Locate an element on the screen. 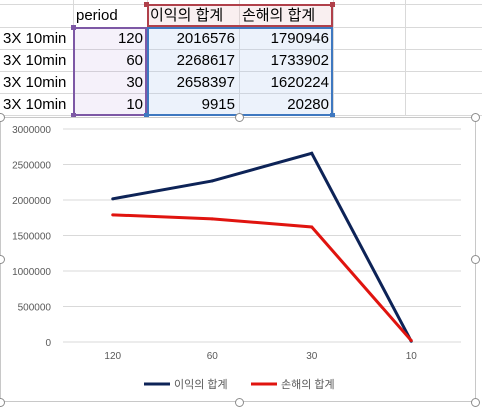 The width and height of the screenshot is (482, 407). y-tick-label: 0 is located at coordinates (48, 343).